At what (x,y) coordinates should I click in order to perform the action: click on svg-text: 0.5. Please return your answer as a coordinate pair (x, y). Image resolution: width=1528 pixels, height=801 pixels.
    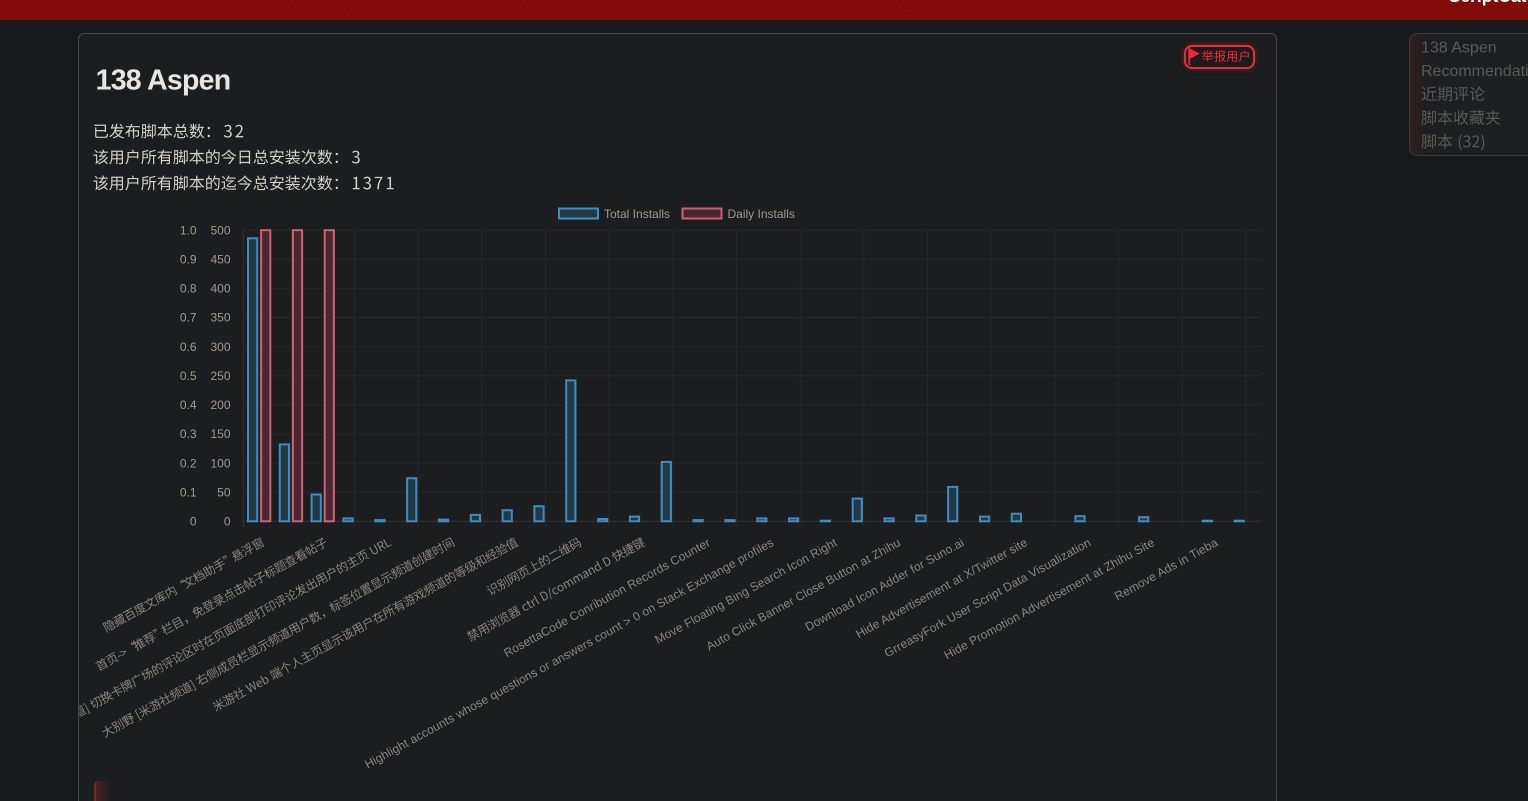
    Looking at the image, I should click on (188, 376).